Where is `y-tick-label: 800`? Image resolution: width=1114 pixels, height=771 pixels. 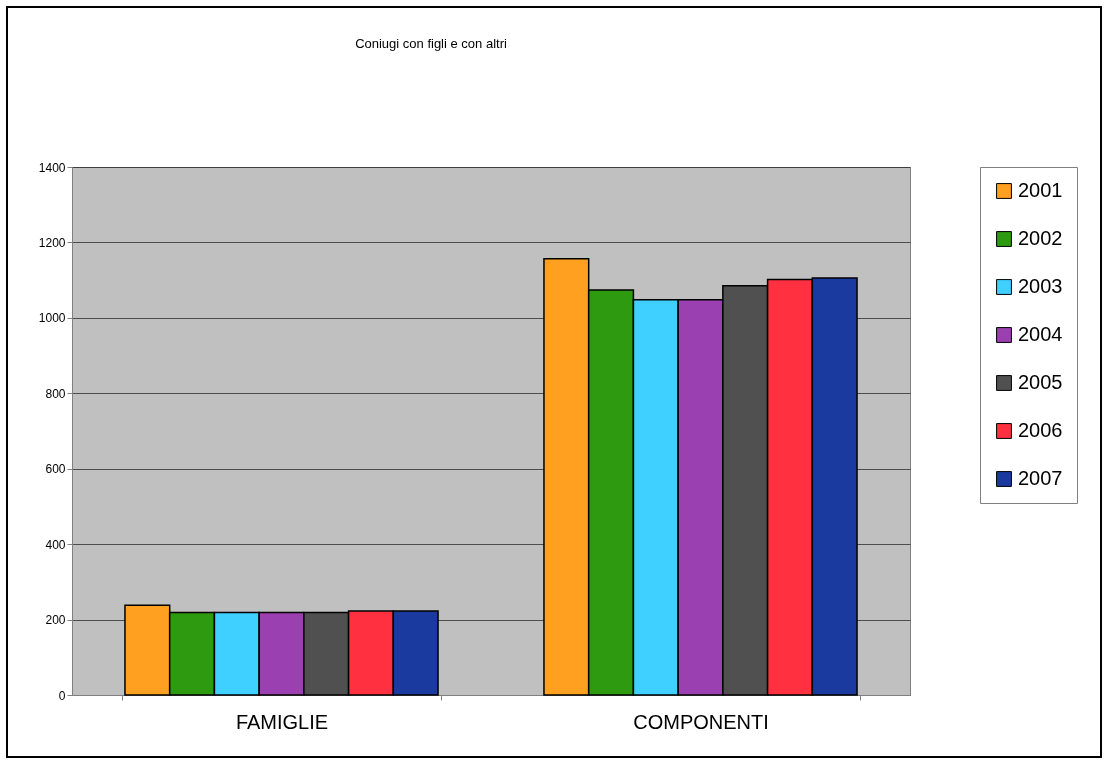 y-tick-label: 800 is located at coordinates (55, 393).